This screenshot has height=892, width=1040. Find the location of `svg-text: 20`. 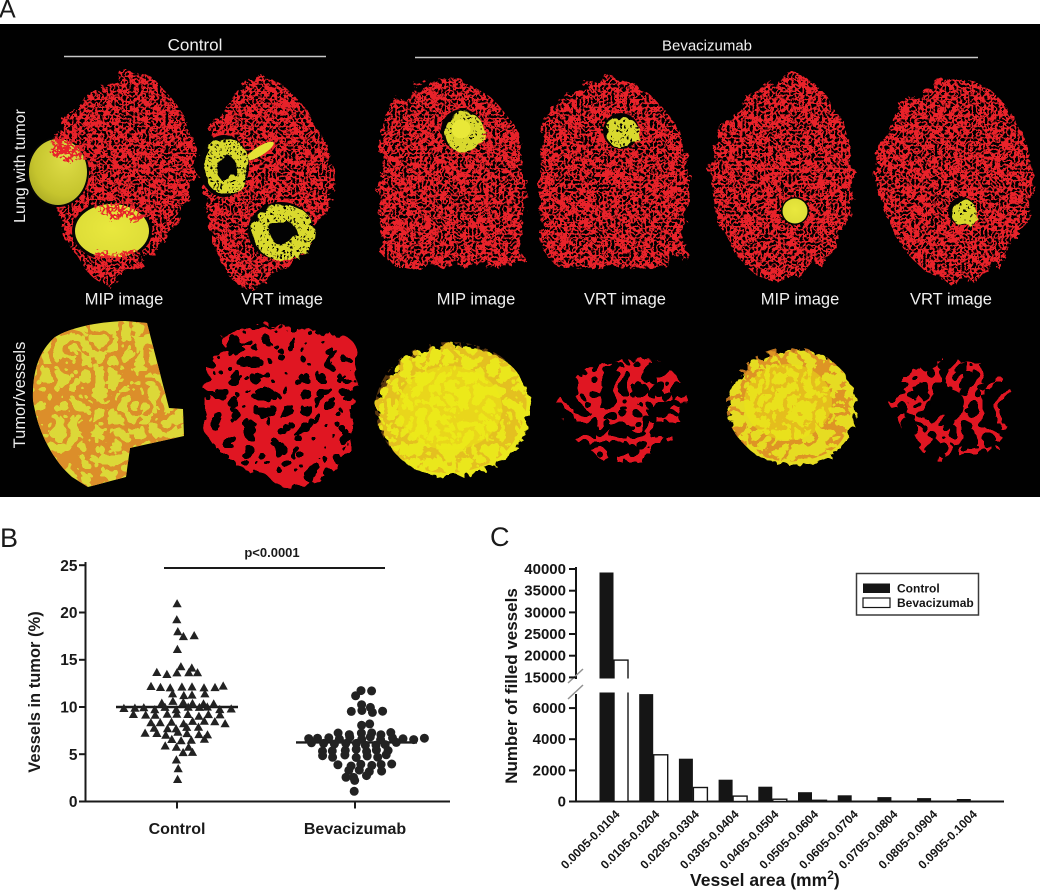

svg-text: 20 is located at coordinates (68, 613).